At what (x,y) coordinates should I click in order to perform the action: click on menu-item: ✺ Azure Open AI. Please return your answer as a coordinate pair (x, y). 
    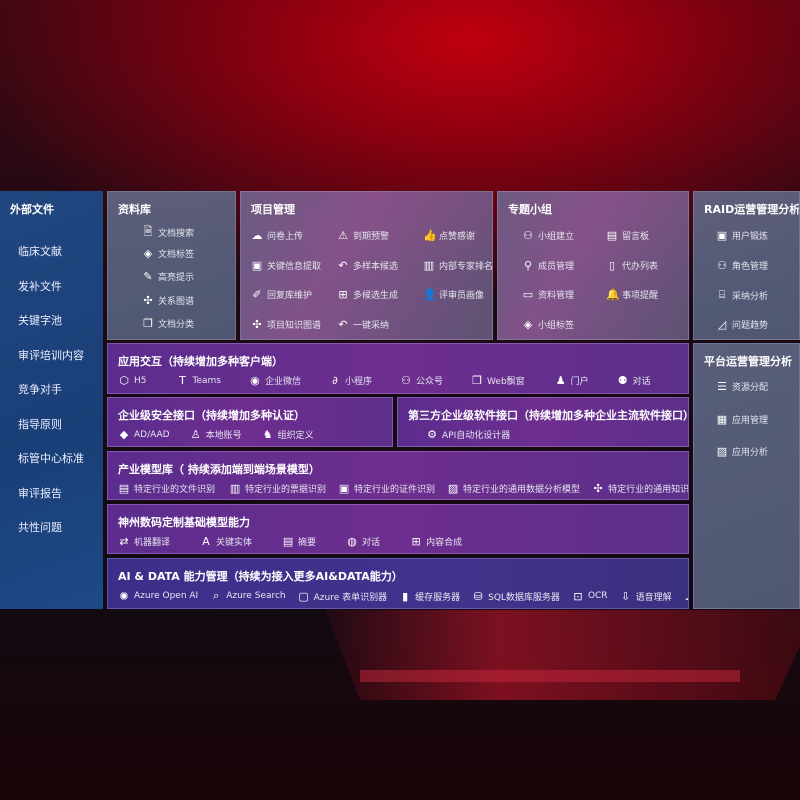
    Looking at the image, I should click on (158, 596).